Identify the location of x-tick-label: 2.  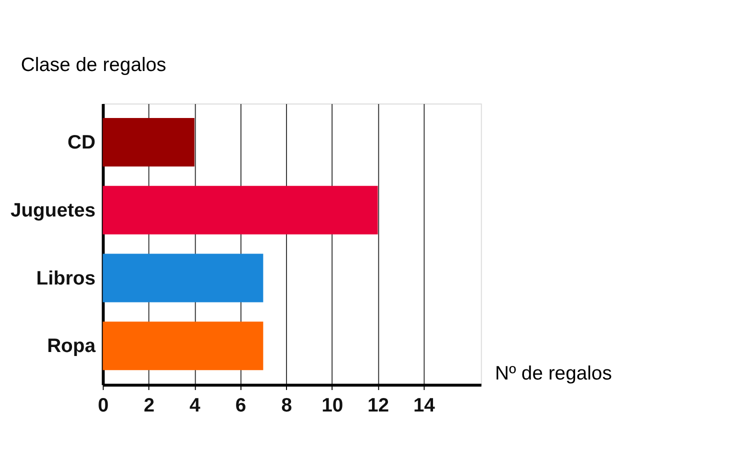
(149, 405).